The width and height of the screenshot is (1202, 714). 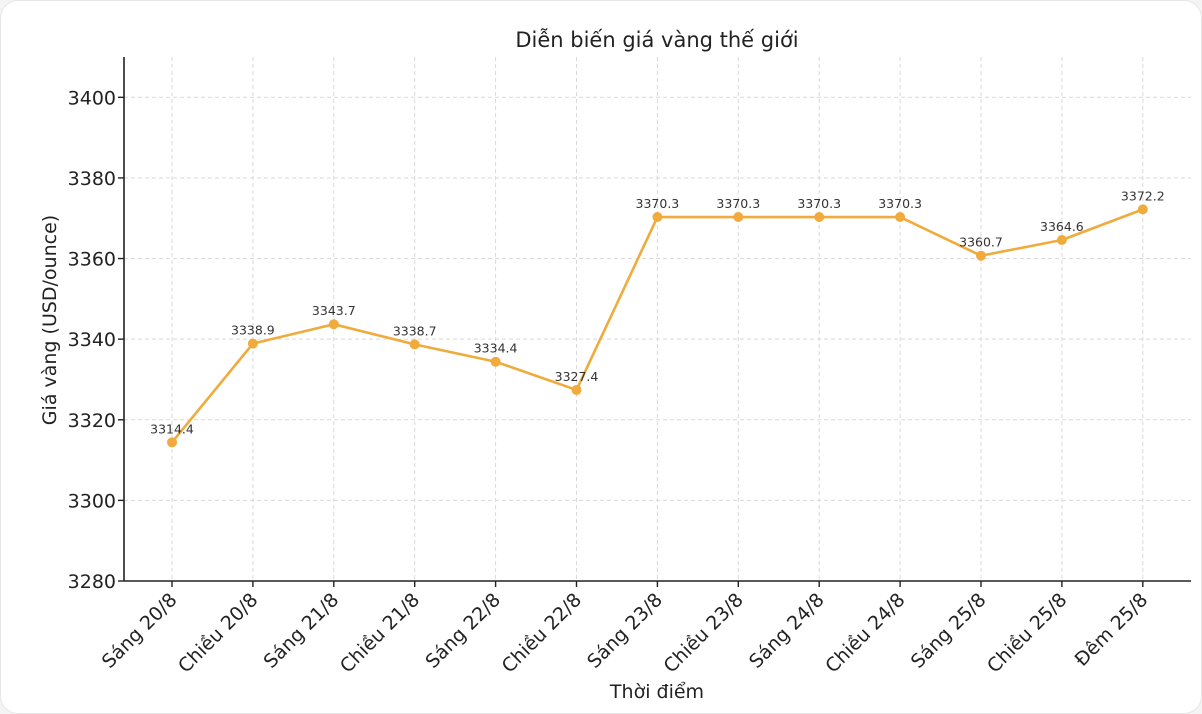 I want to click on data-label: 3338.7, so click(x=415, y=330).